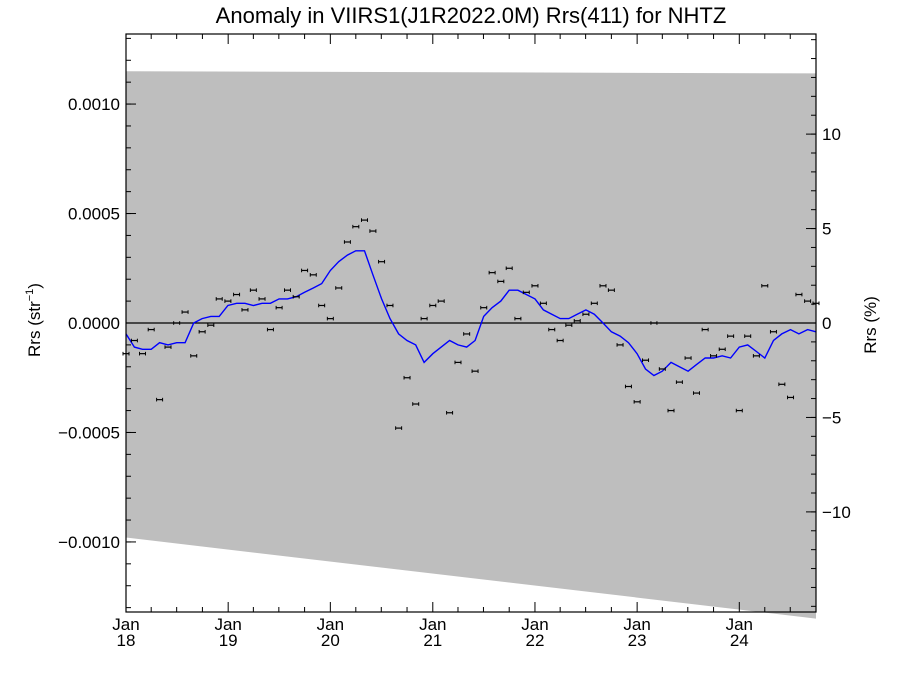 The width and height of the screenshot is (900, 675). What do you see at coordinates (831, 417) in the screenshot?
I see `y2-tick-label: −5` at bounding box center [831, 417].